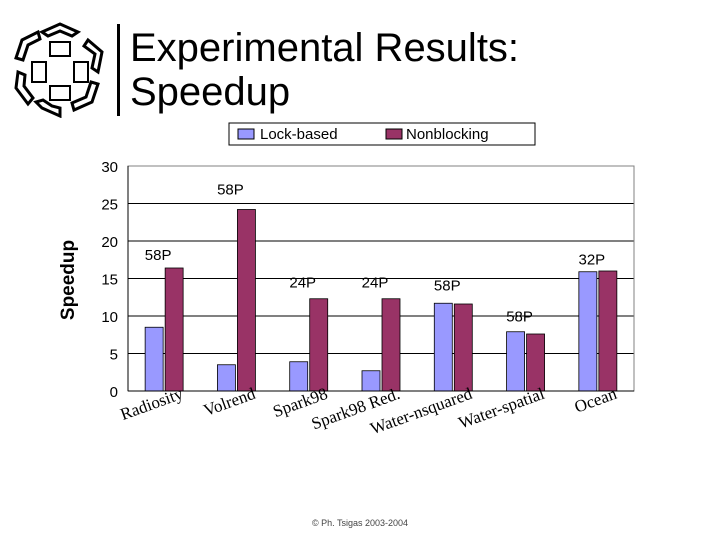  Describe the element at coordinates (302, 283) in the screenshot. I see `bar-annotation-2: 24P` at that location.